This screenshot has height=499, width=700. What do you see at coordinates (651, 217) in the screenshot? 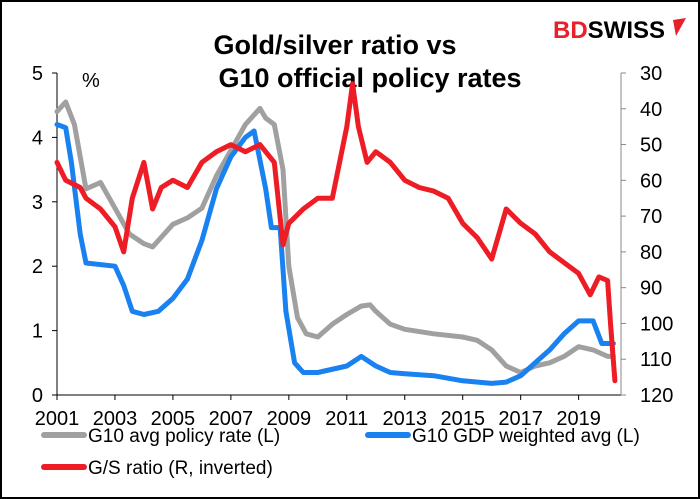
I see `right-tick-label: 70` at bounding box center [651, 217].